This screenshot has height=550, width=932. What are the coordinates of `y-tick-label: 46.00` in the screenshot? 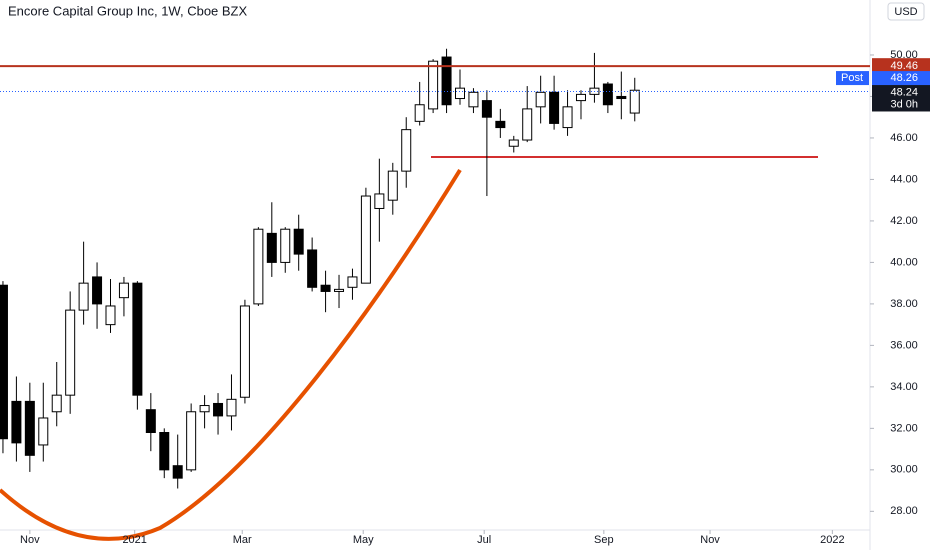 It's located at (904, 138).